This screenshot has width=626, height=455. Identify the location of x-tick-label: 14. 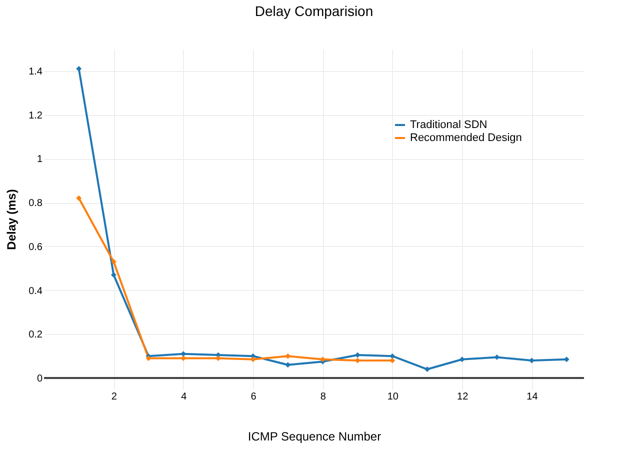
(532, 397).